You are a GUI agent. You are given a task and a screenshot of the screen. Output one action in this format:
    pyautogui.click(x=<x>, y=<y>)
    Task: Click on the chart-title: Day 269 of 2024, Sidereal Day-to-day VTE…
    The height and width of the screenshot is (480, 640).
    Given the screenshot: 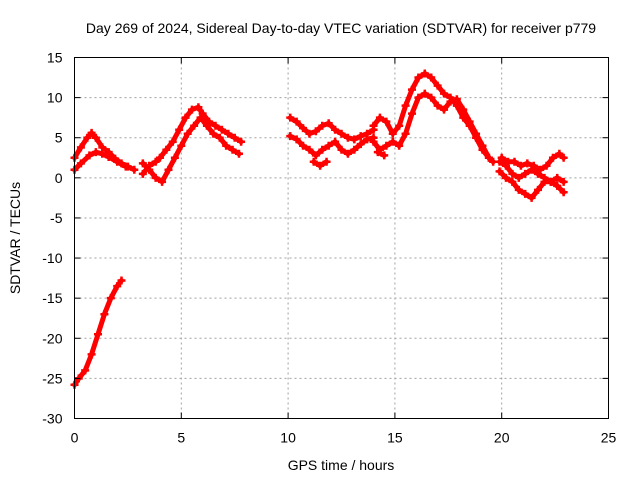 What is the action you would take?
    pyautogui.click(x=341, y=28)
    